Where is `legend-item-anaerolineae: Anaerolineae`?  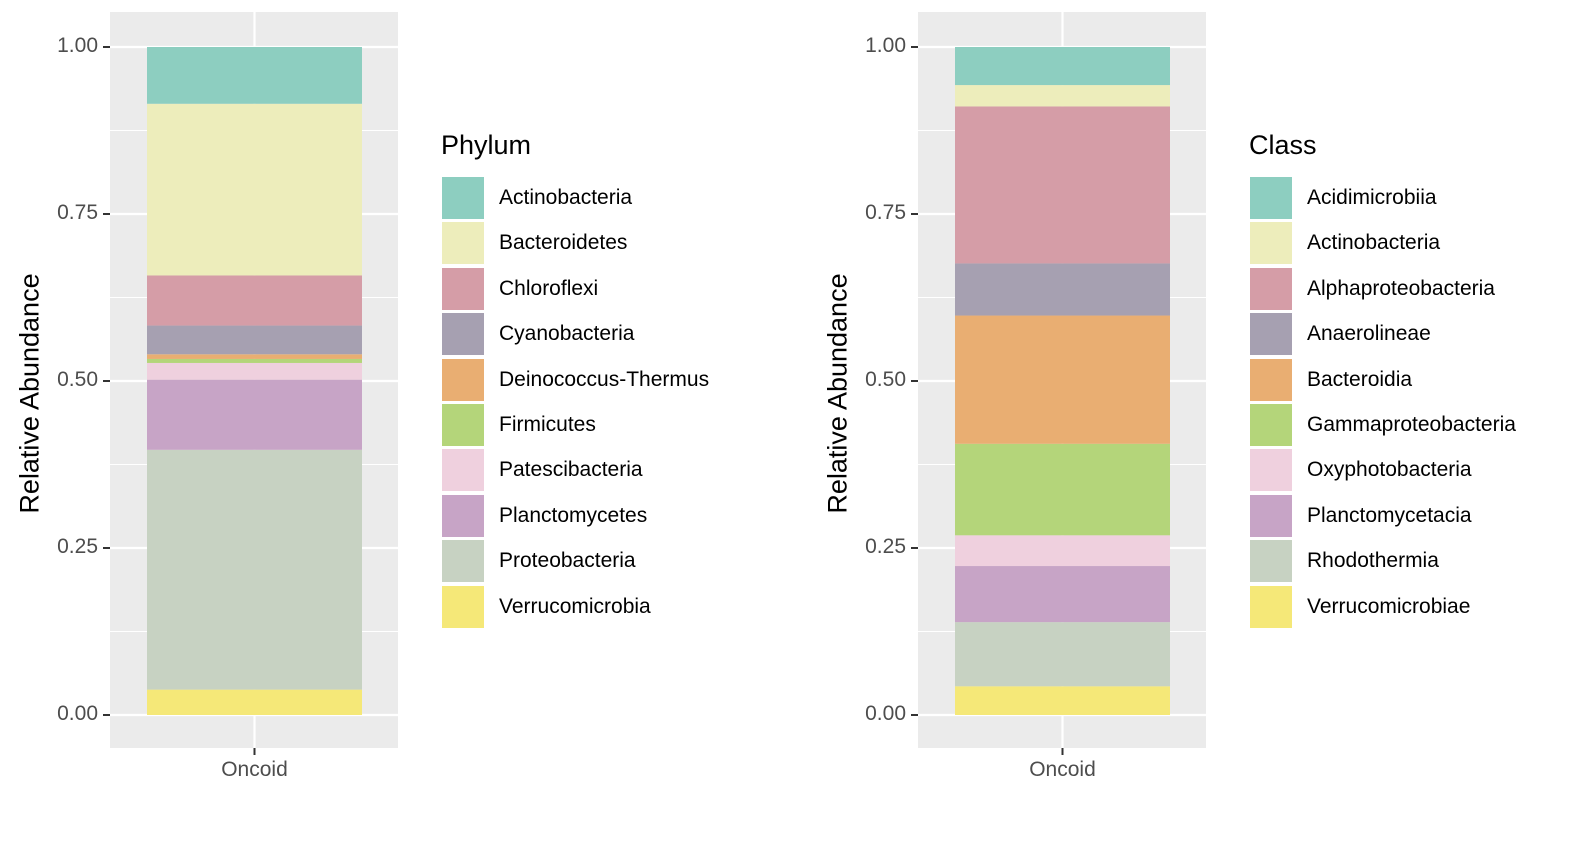 legend-item-anaerolineae: Anaerolineae is located at coordinates (1340, 334).